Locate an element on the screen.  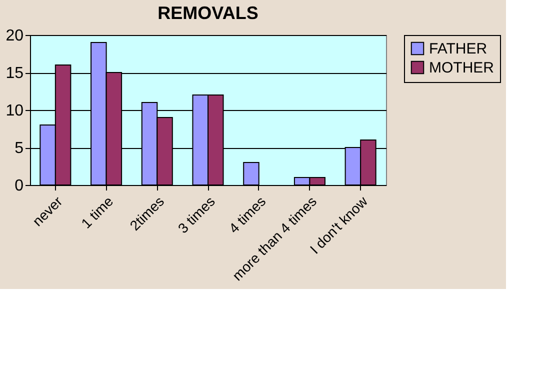
y-tick-label: 10 is located at coordinates (15, 111).